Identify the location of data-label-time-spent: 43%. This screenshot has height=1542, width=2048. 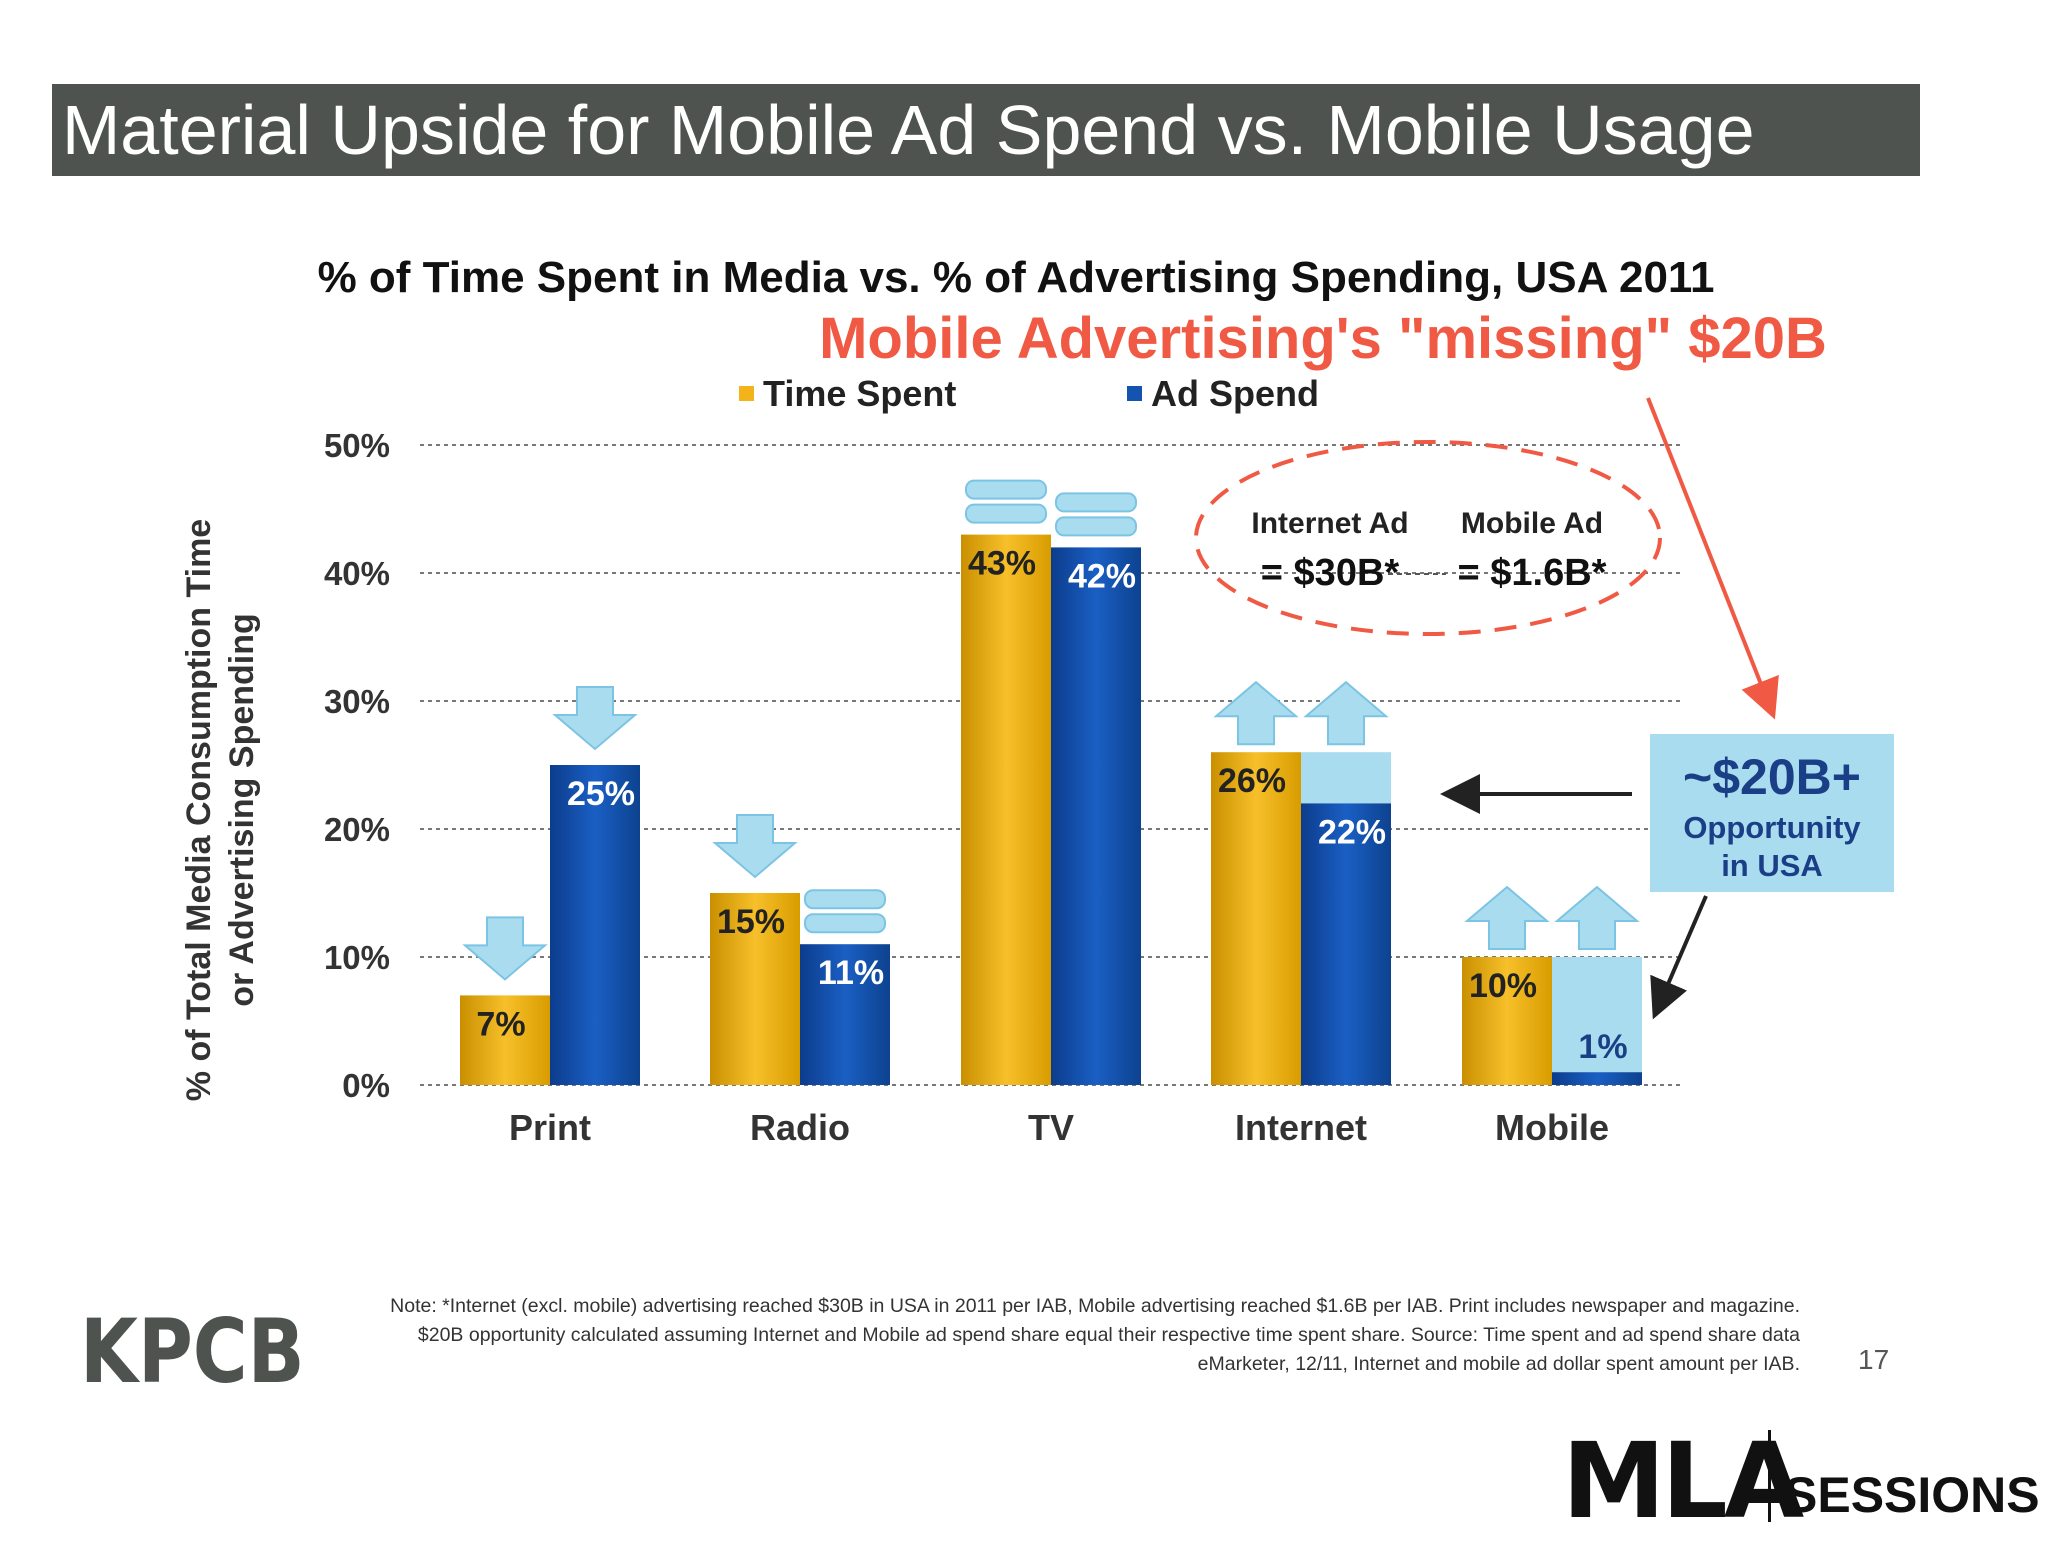
(1002, 564).